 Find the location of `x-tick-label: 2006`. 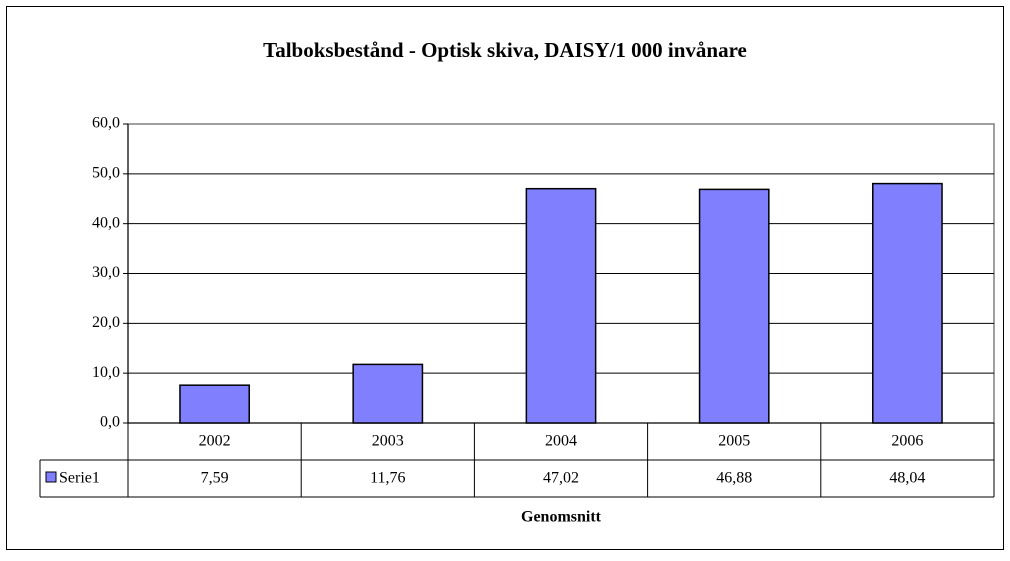

x-tick-label: 2006 is located at coordinates (907, 441).